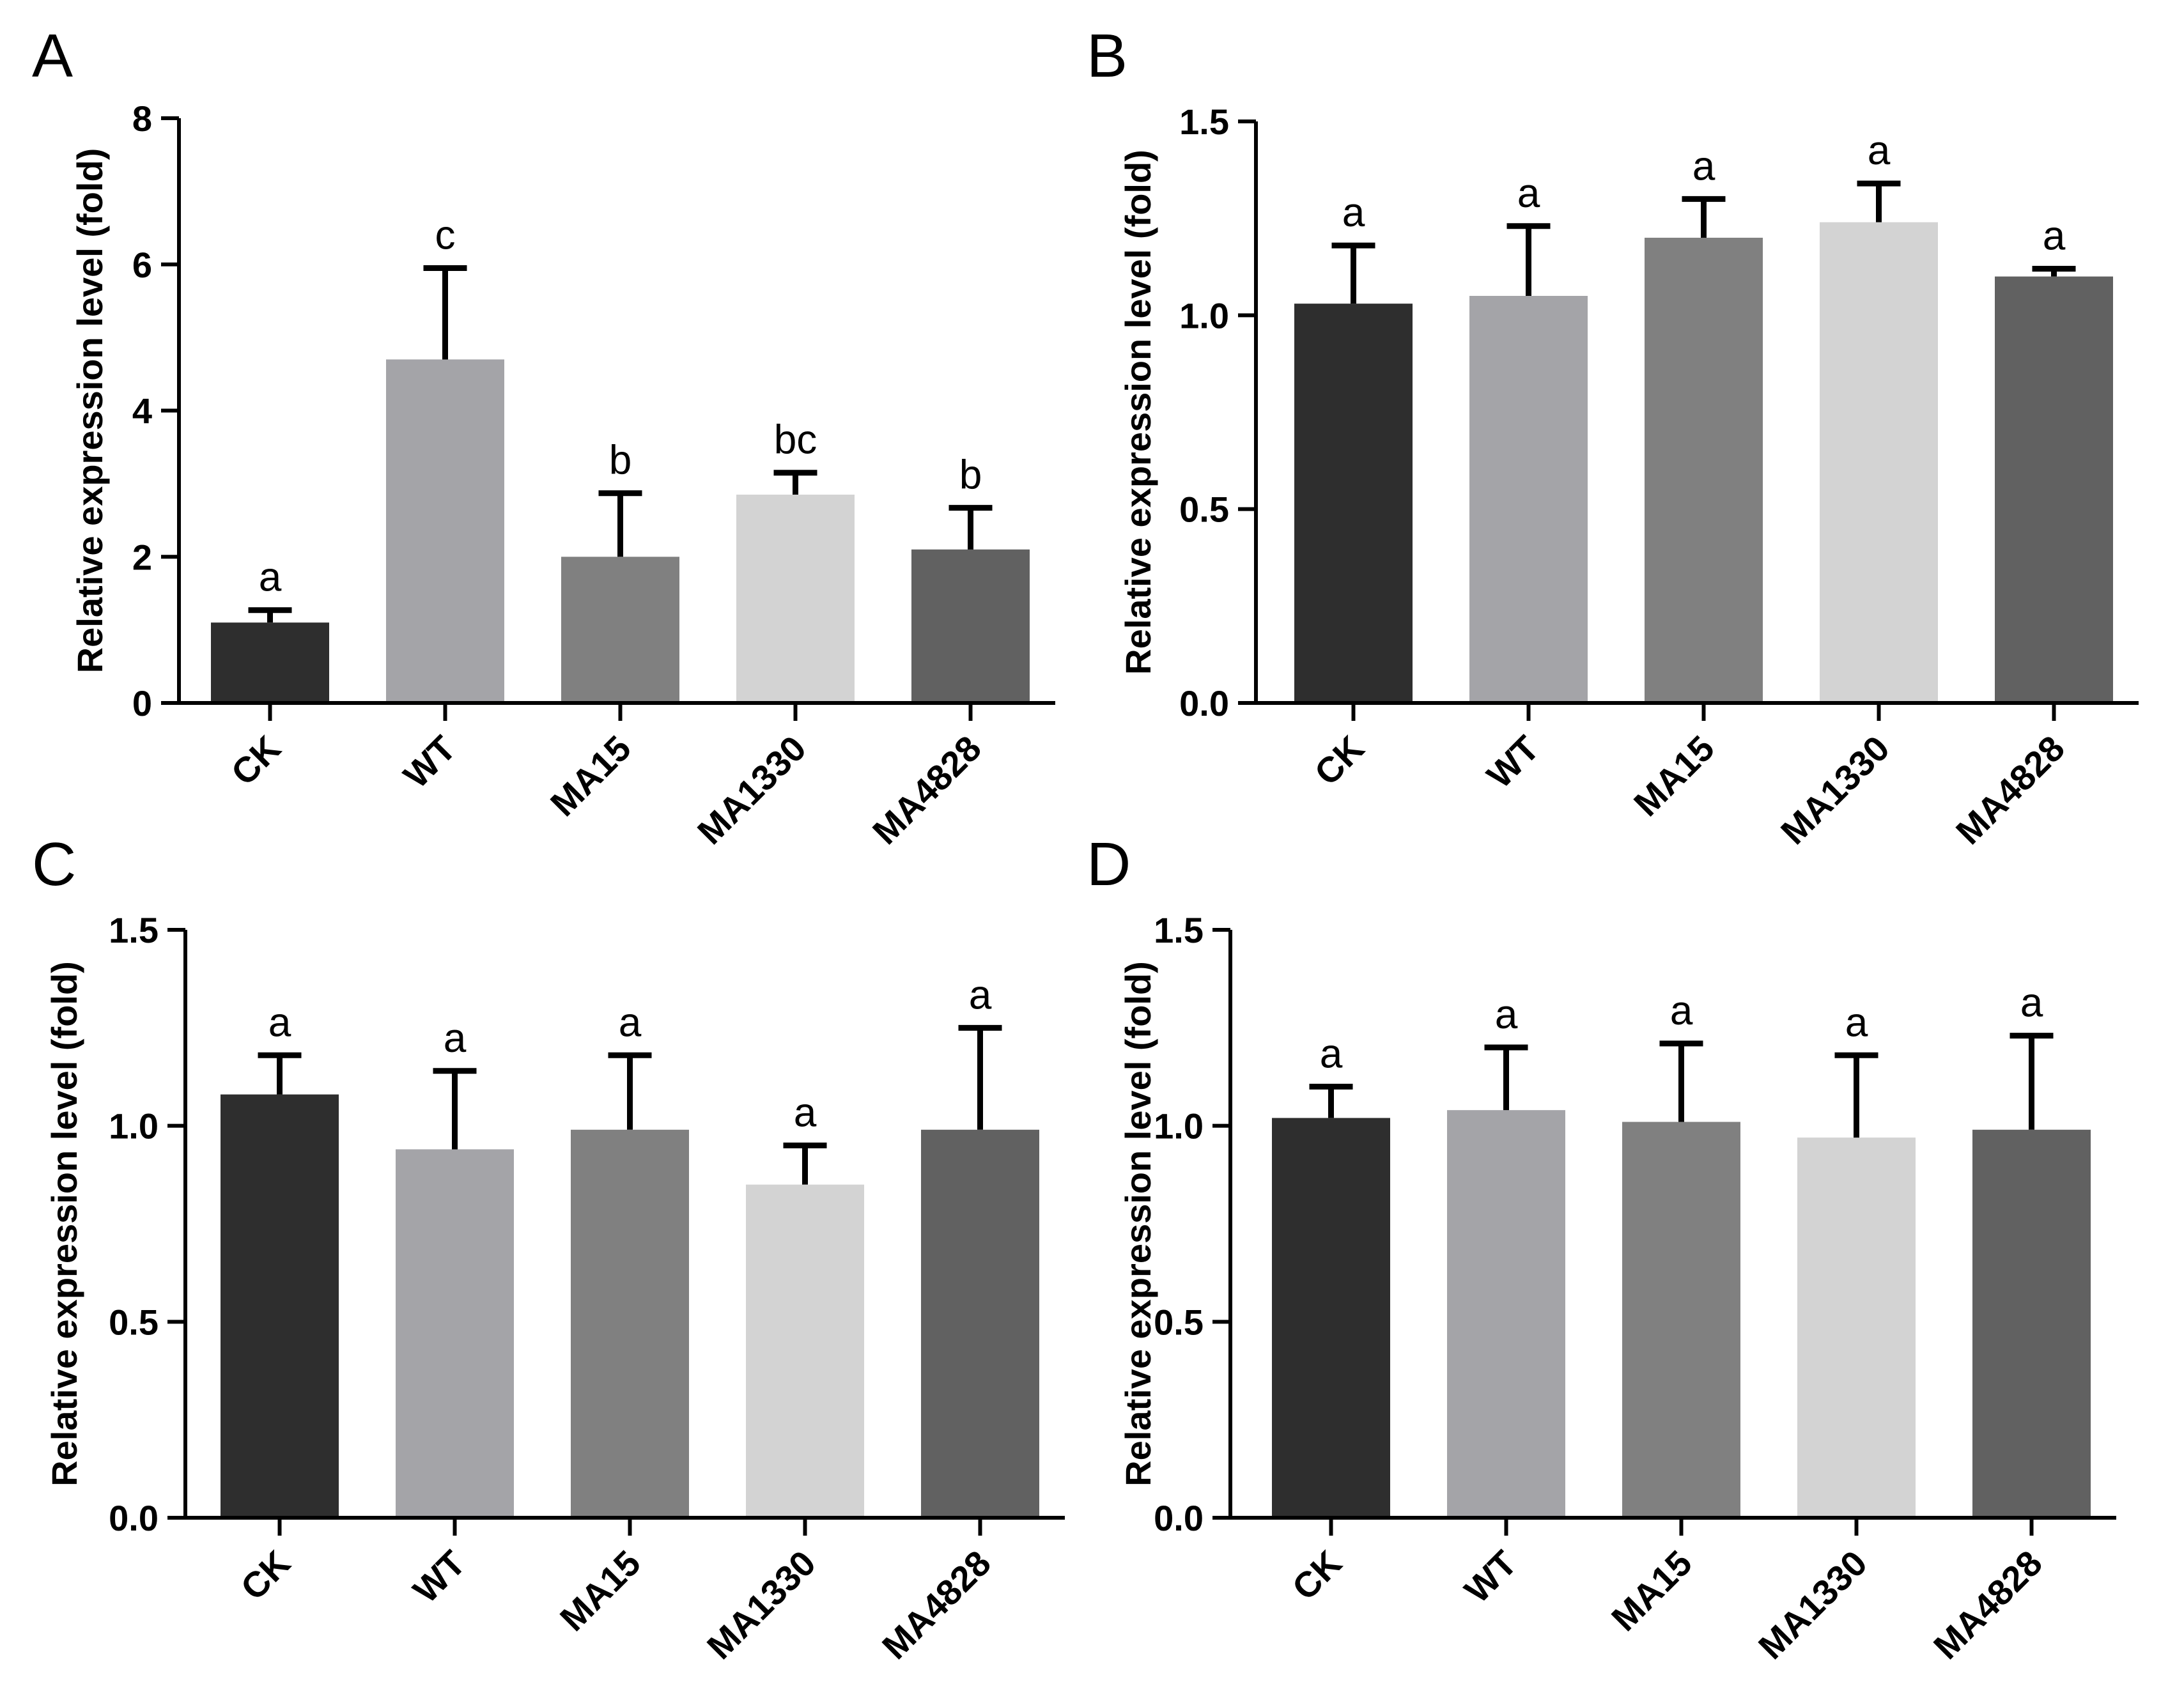 Image resolution: width=2184 pixels, height=1705 pixels. Describe the element at coordinates (142, 118) in the screenshot. I see `y-tick-label: 8` at that location.